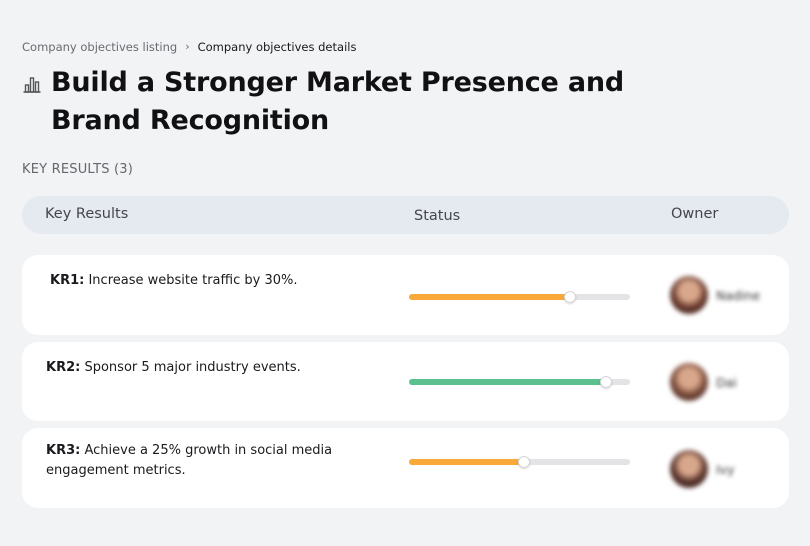  I want to click on key-results-count-label: KEY RESULTS (3), so click(78, 169).